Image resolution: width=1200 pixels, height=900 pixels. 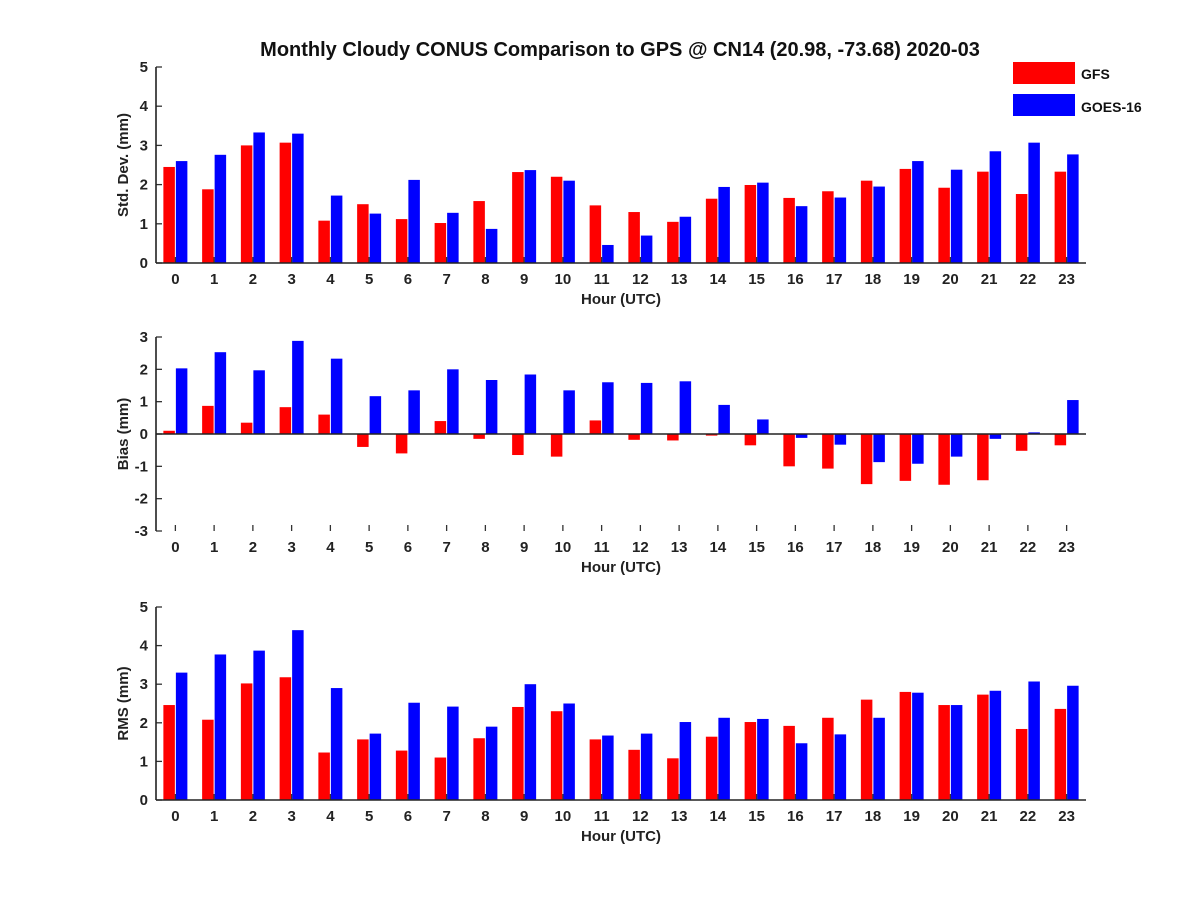 What do you see at coordinates (679, 279) in the screenshot?
I see `x-tick-label-std-13: 13` at bounding box center [679, 279].